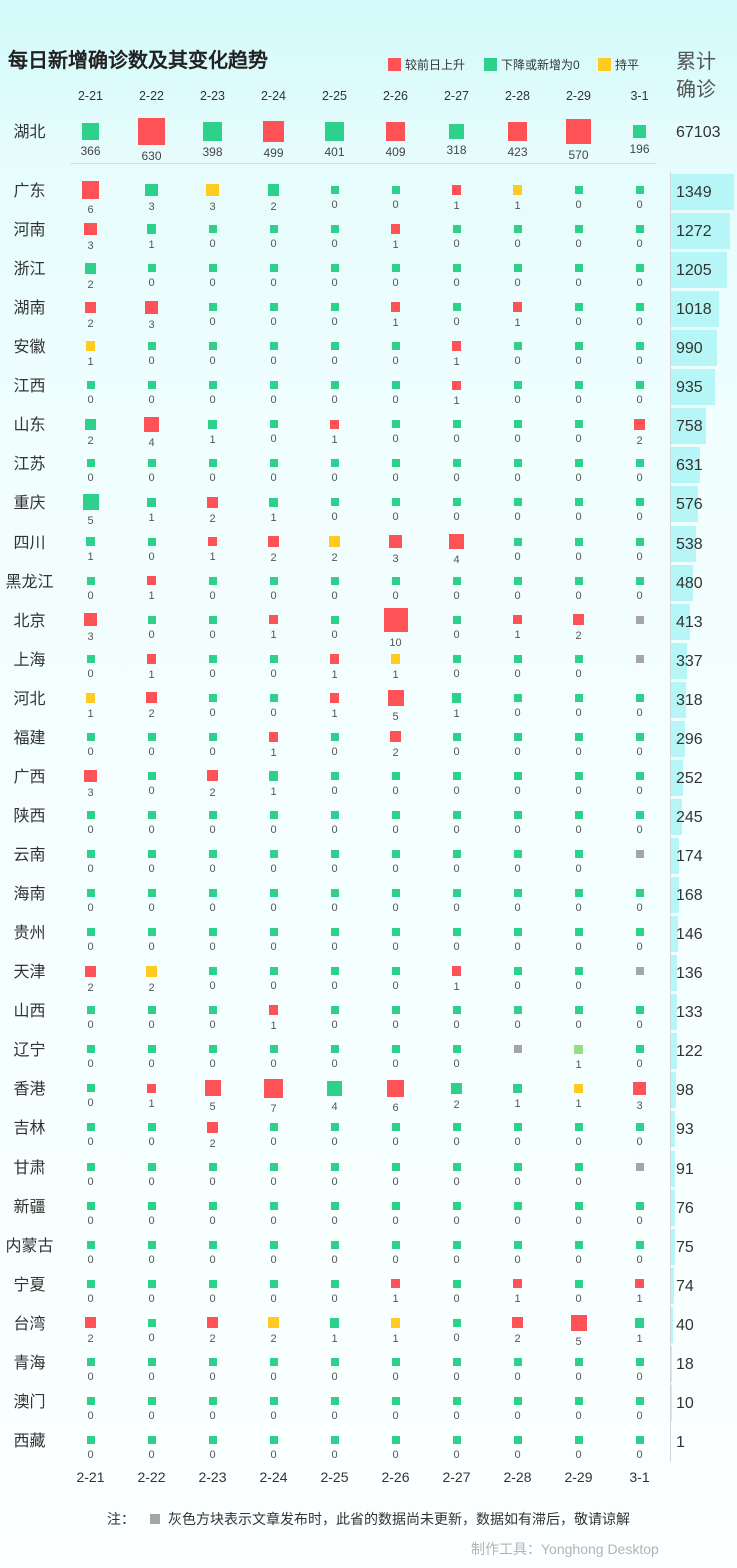 The width and height of the screenshot is (737, 1568). What do you see at coordinates (90, 151) in the screenshot?
I see `case-count: 366` at bounding box center [90, 151].